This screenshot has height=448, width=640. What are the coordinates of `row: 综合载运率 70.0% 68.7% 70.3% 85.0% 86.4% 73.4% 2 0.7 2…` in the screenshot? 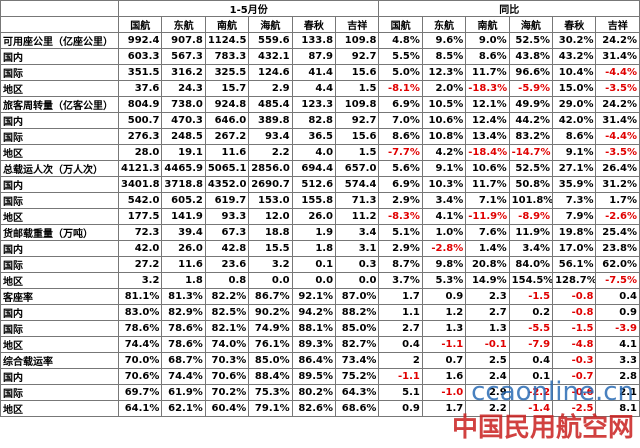 It's located at (320, 360).